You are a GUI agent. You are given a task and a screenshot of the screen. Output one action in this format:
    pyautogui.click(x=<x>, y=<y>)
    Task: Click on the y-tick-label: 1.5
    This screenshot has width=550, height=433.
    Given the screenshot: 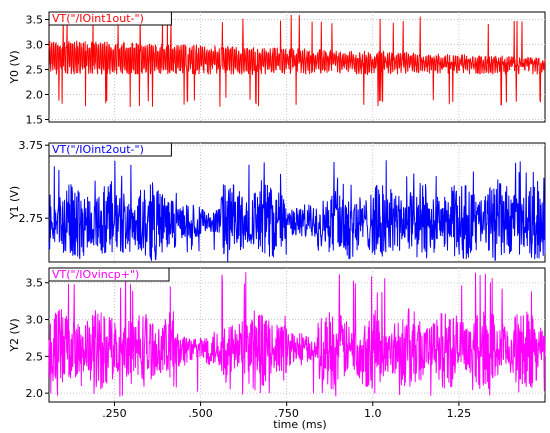 What is the action you would take?
    pyautogui.click(x=35, y=120)
    